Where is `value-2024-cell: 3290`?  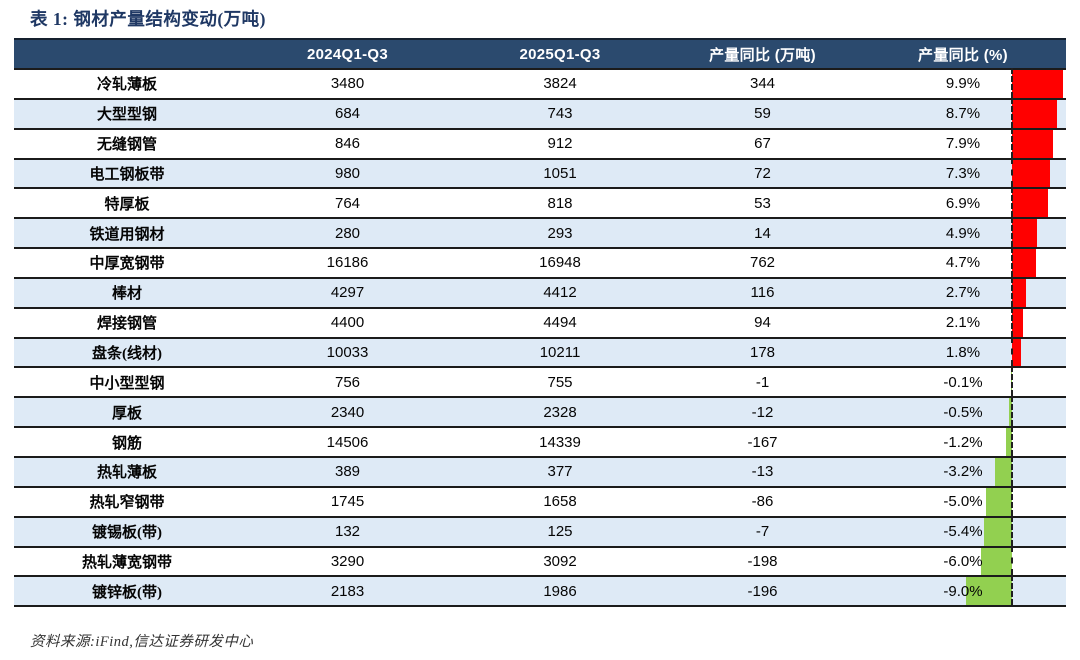
value-2024-cell: 3290 is located at coordinates (347, 561).